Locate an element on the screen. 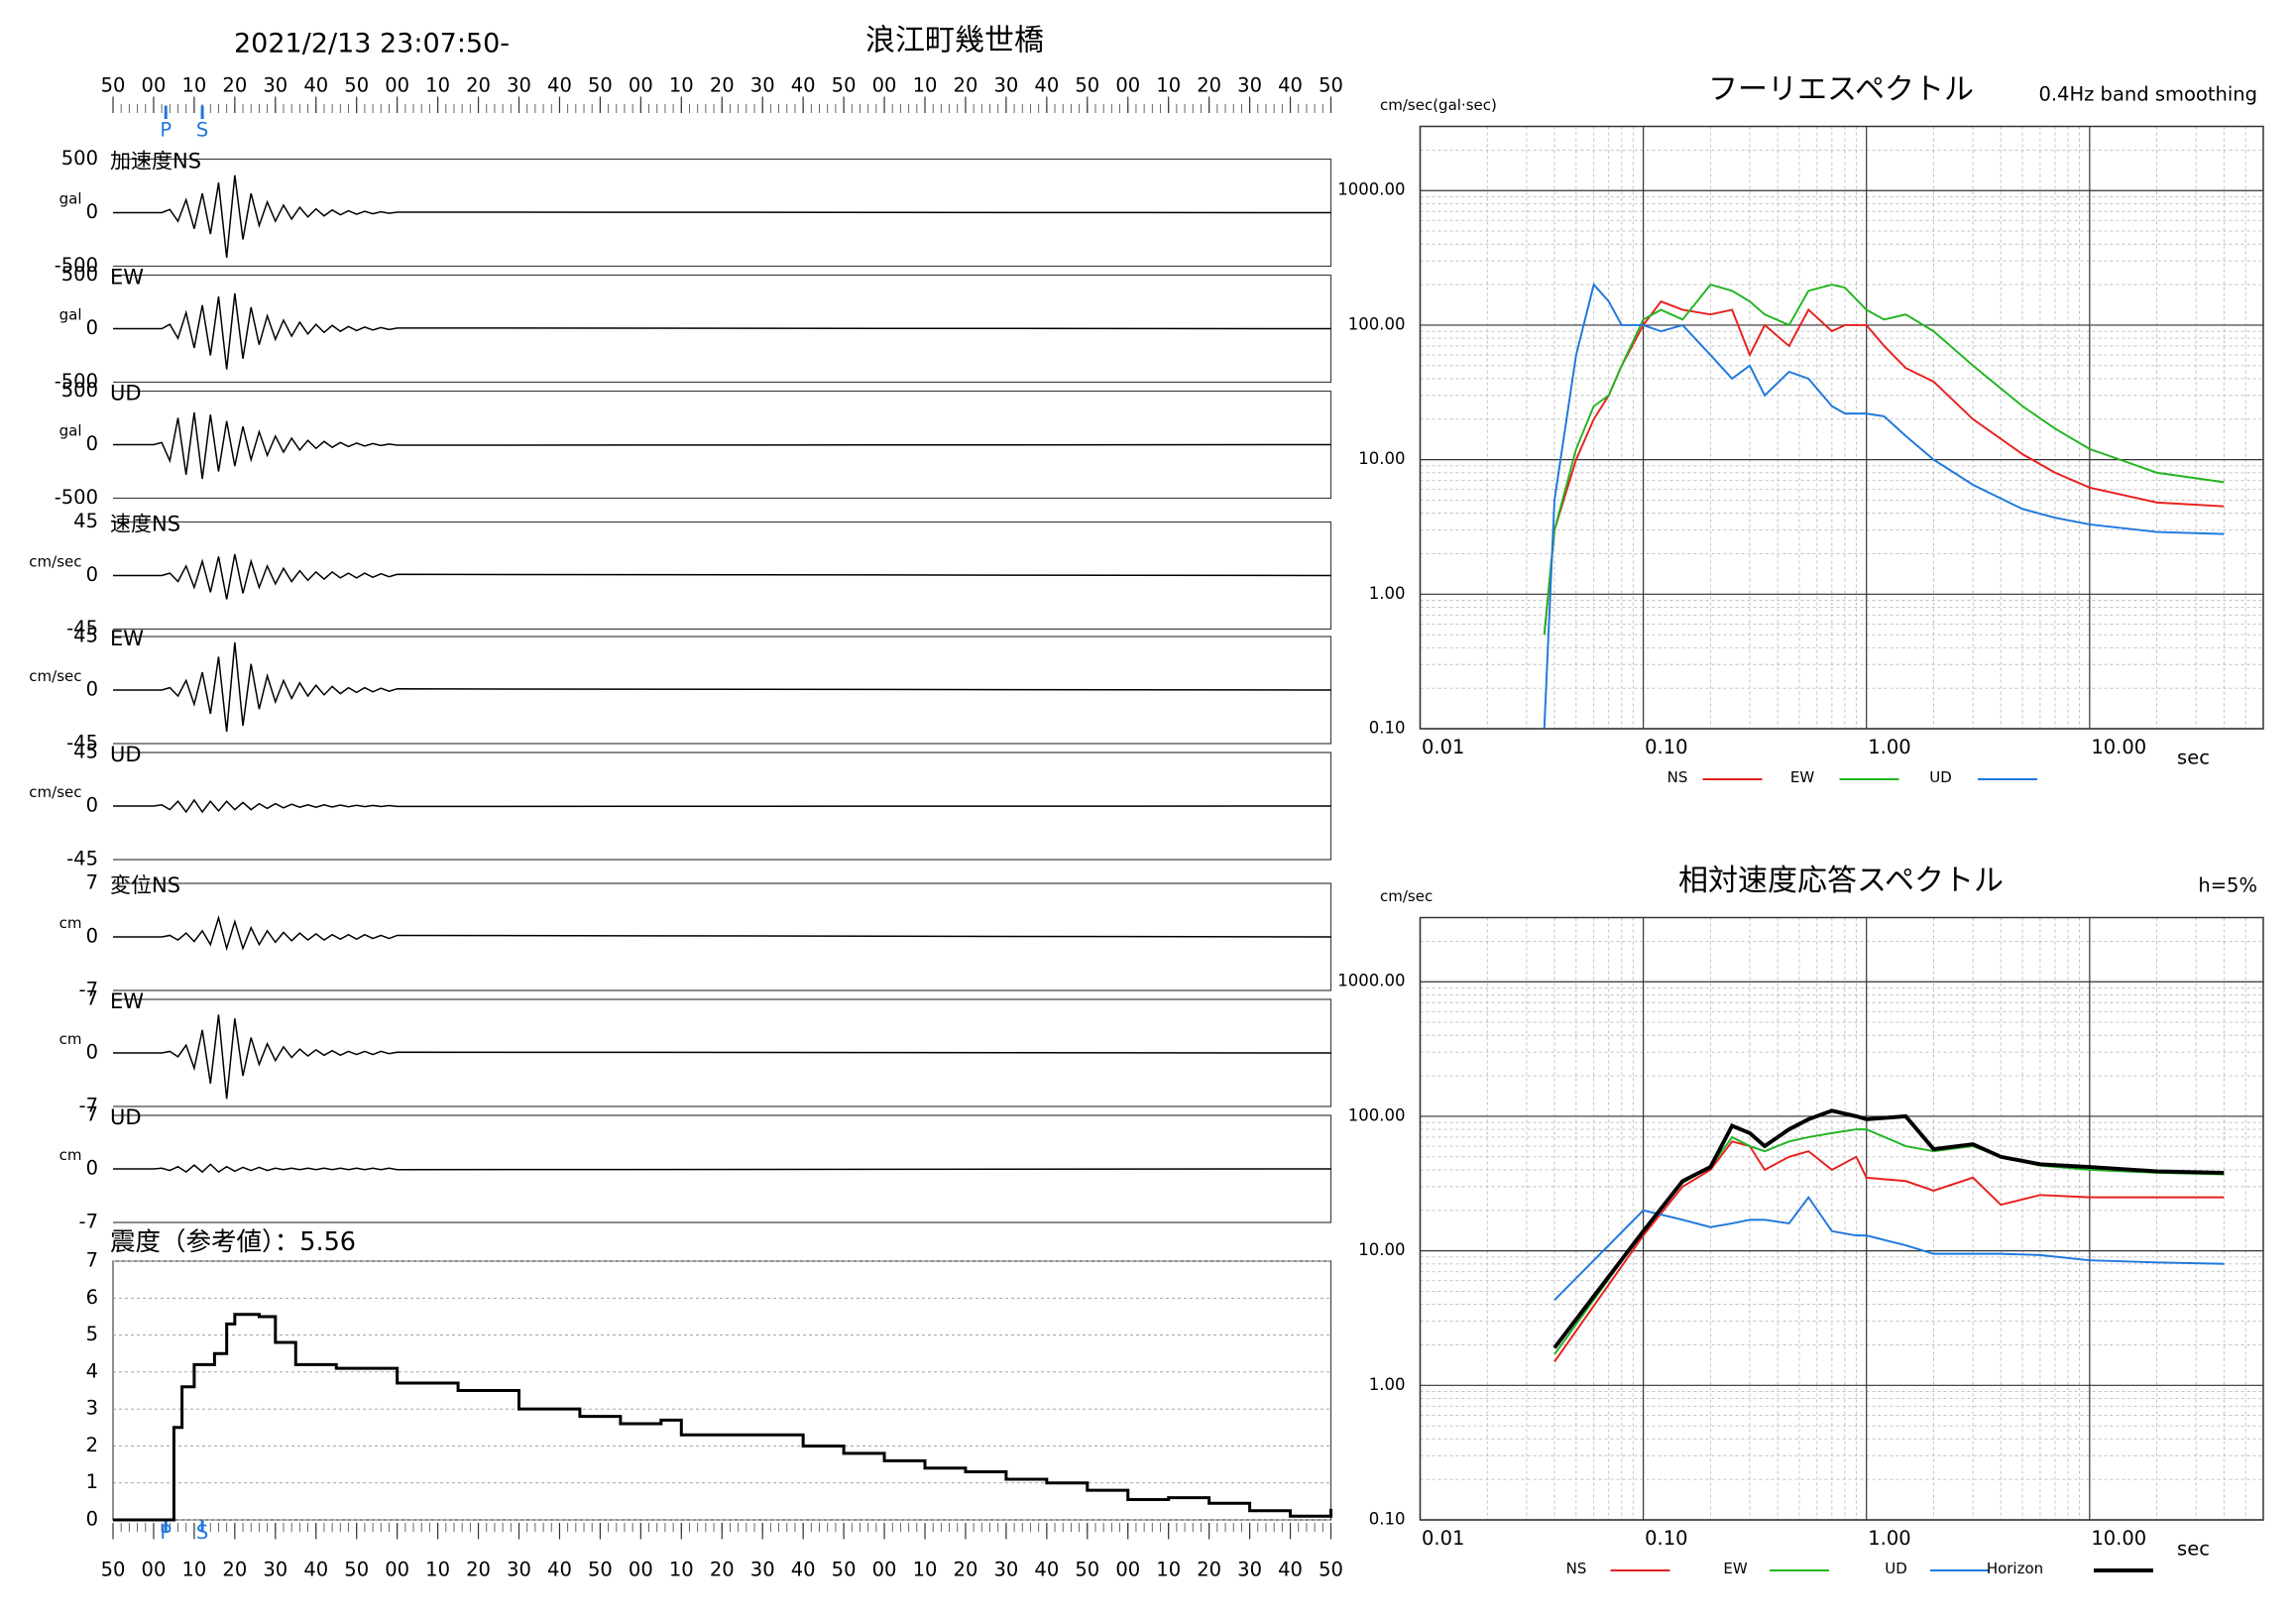 This screenshot has height=1623, width=2296. y-tick-label: 500 is located at coordinates (79, 274).